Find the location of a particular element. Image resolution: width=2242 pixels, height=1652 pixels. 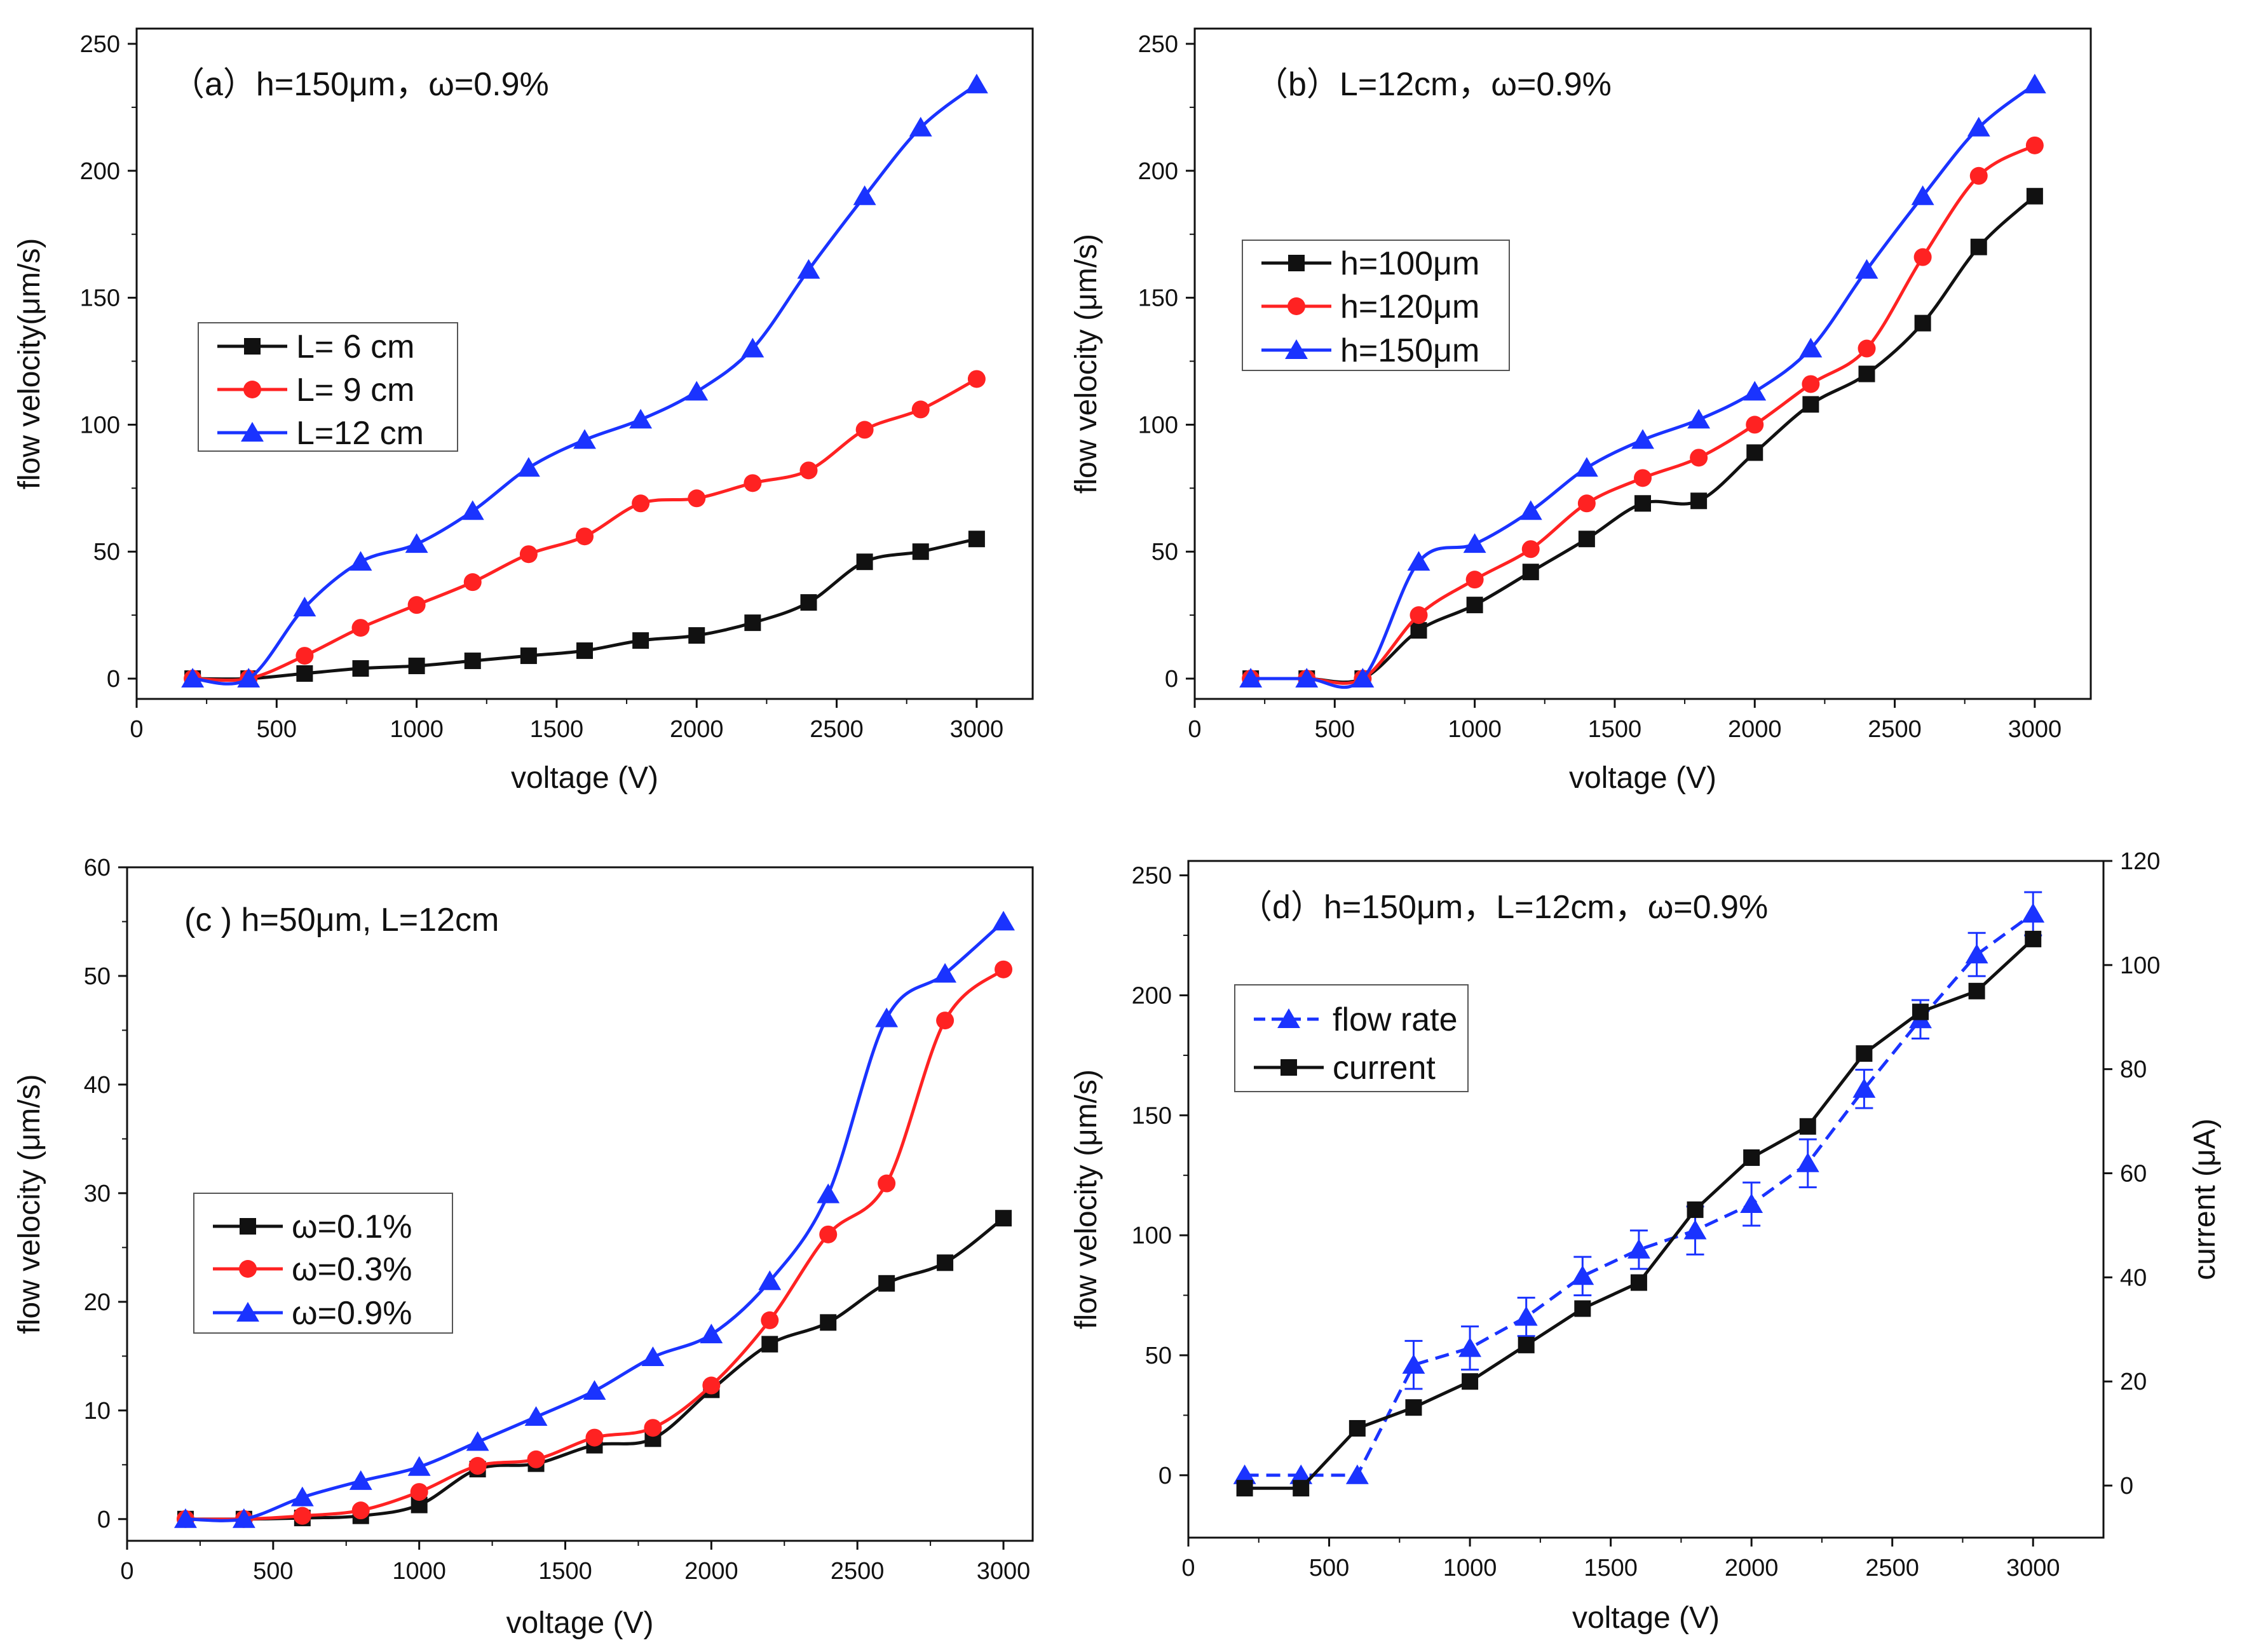

y-tick-label: 60 is located at coordinates (97, 868).